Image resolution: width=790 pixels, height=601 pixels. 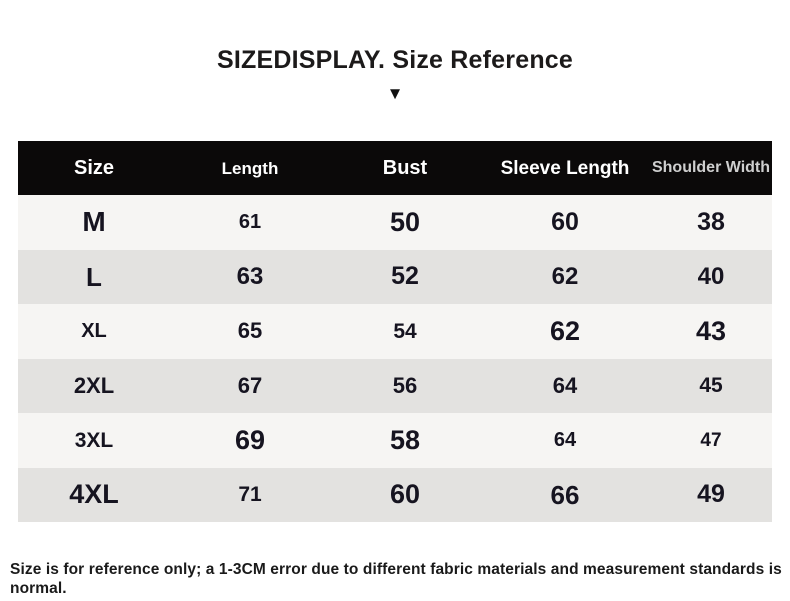 I want to click on measurement-cell: 47, so click(x=711, y=440).